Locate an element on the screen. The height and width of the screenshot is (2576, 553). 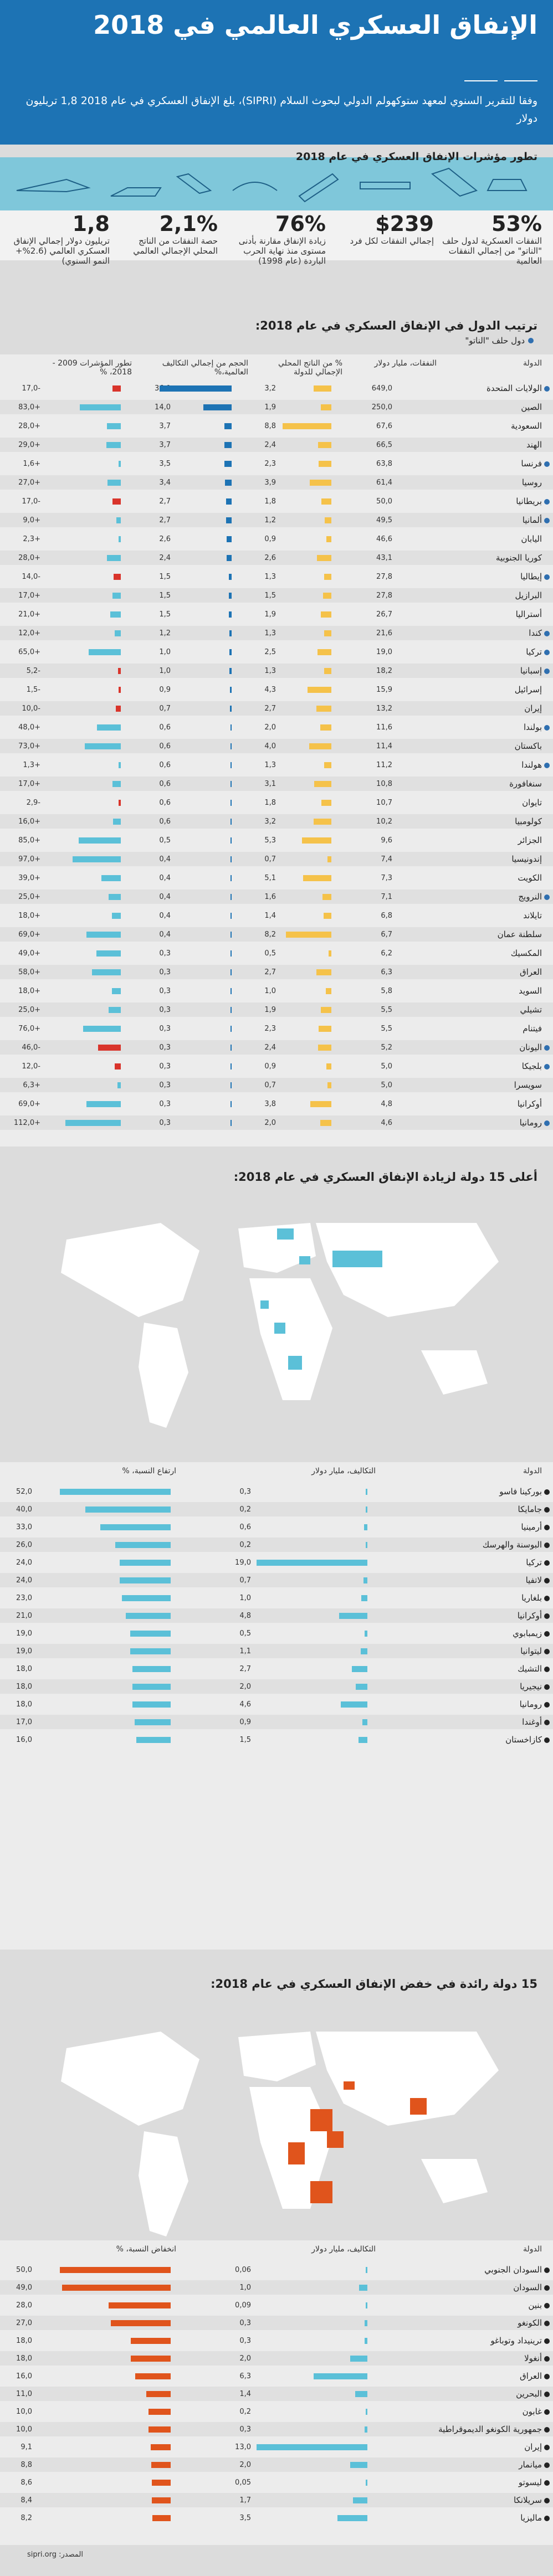
spend-value: 63,8 is located at coordinates (384, 464).